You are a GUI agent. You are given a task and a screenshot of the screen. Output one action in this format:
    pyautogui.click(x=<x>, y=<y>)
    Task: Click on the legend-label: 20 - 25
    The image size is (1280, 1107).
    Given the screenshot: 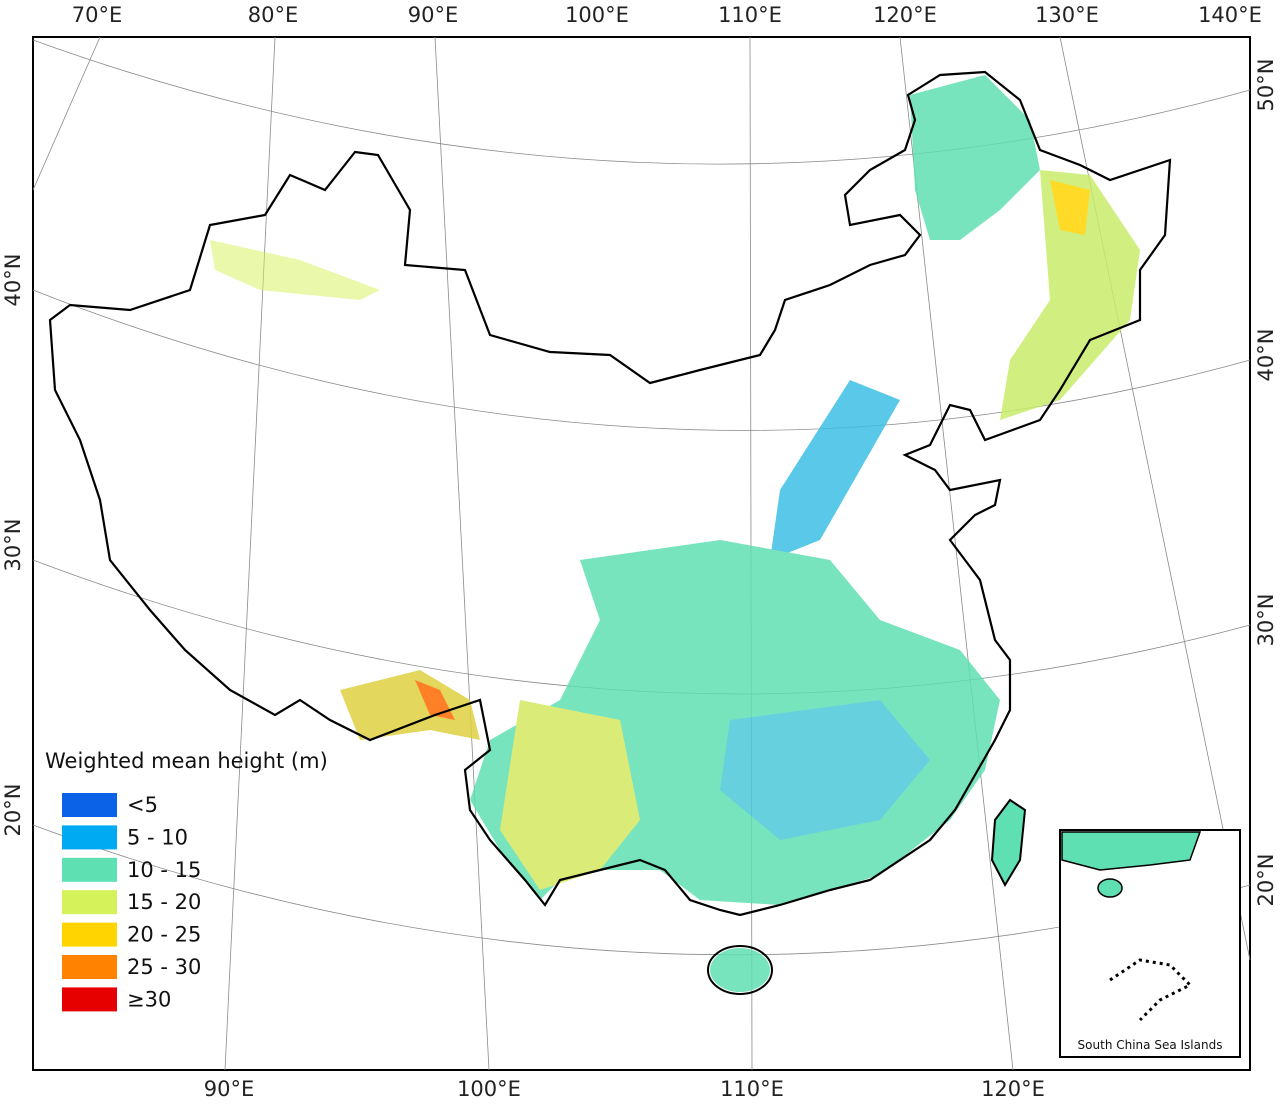 What is the action you would take?
    pyautogui.click(x=164, y=935)
    